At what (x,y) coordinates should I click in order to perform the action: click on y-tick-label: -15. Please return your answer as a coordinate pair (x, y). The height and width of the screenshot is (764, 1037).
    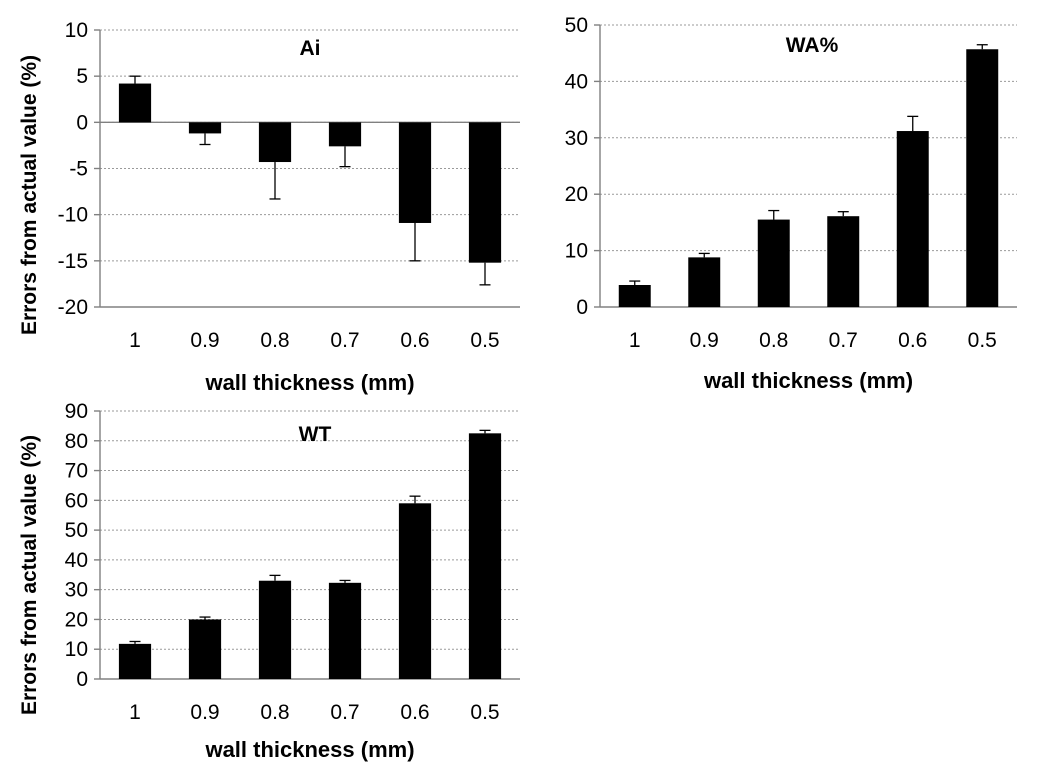
    Looking at the image, I should click on (73, 261).